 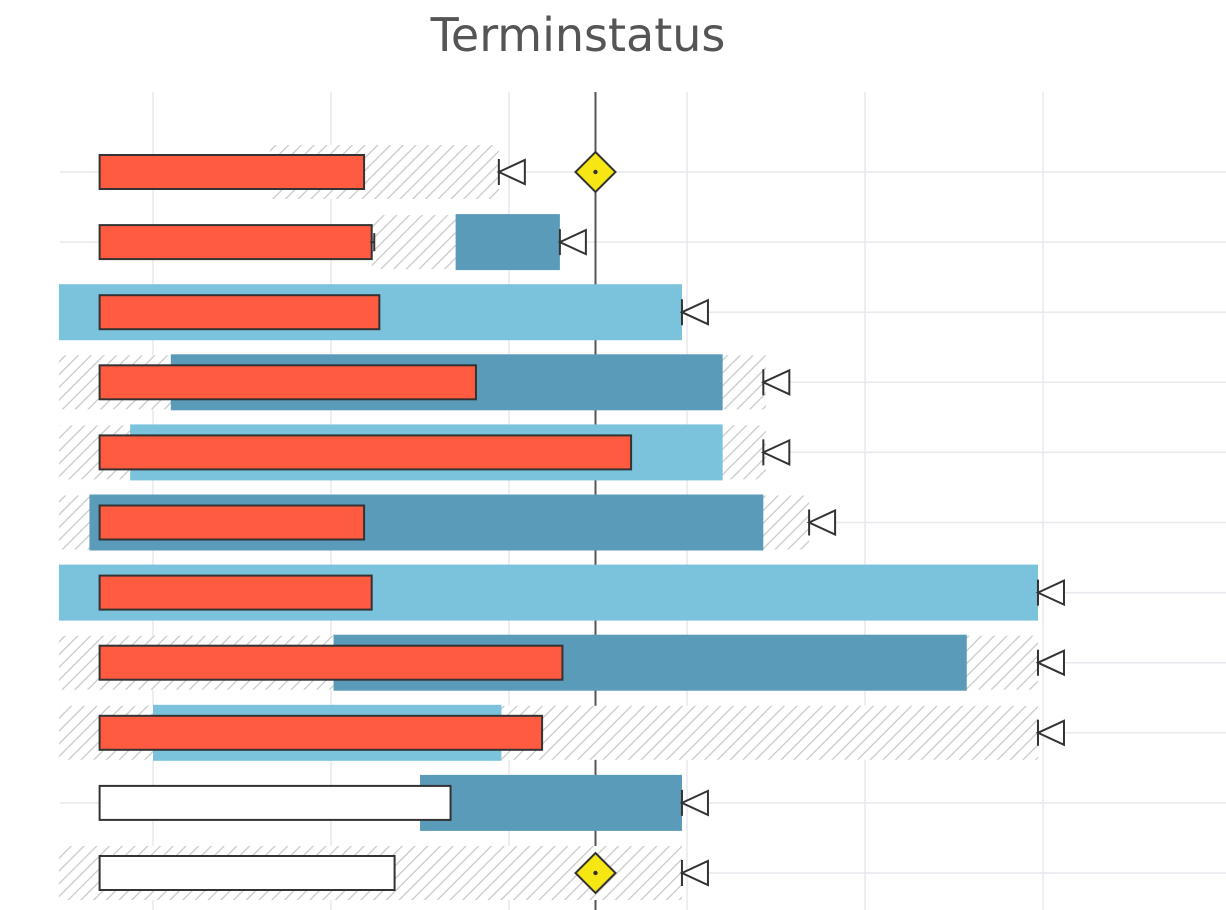 What do you see at coordinates (413, 242) in the screenshot?
I see `baseline-bar` at bounding box center [413, 242].